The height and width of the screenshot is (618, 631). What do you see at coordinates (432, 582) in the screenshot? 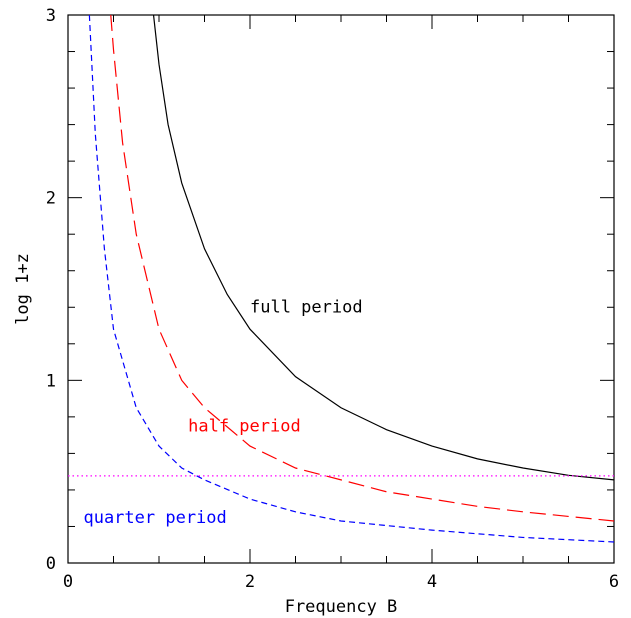
I see `x-tick-label: 4` at bounding box center [432, 582].